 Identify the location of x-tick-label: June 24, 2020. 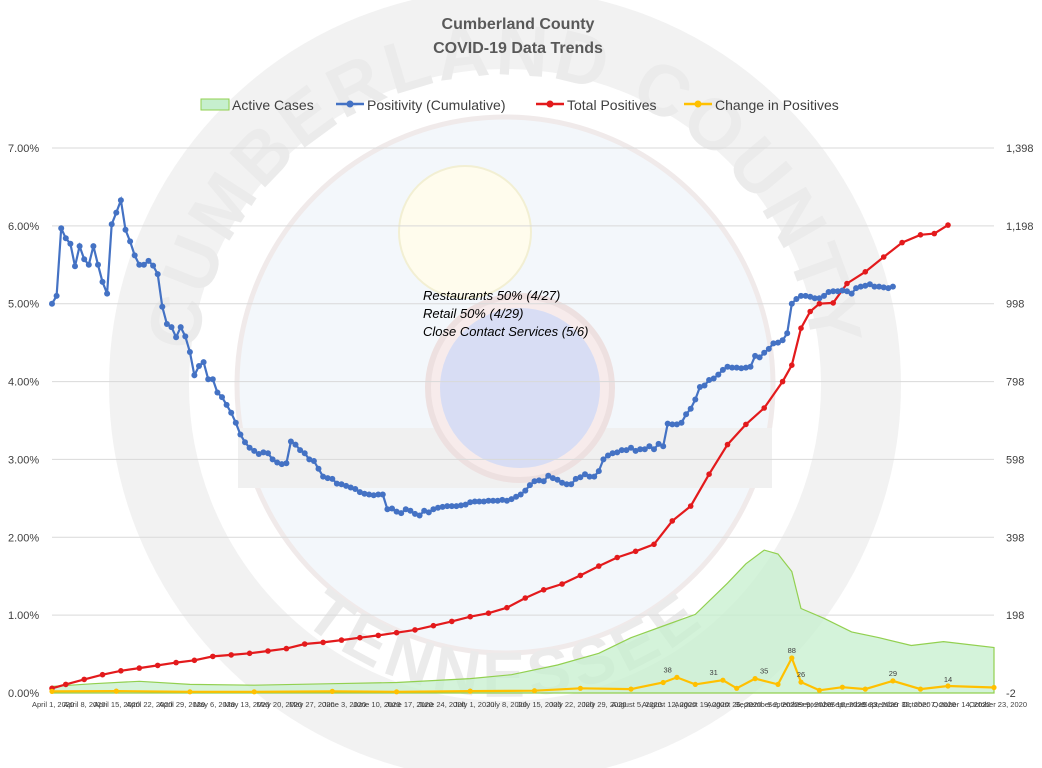
(442, 704).